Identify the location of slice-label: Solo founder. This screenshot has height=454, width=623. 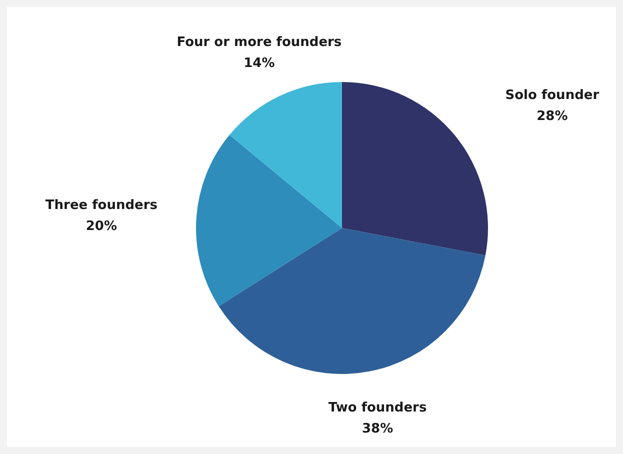
(552, 96).